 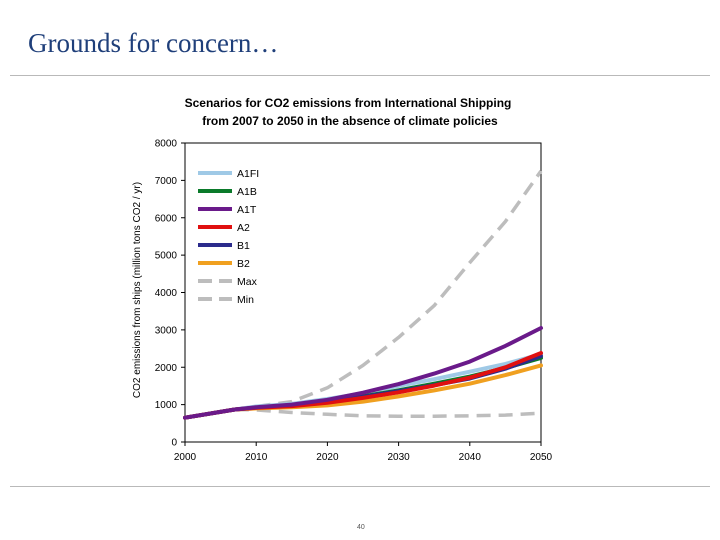 I want to click on legend-label-max: Max, so click(x=247, y=282).